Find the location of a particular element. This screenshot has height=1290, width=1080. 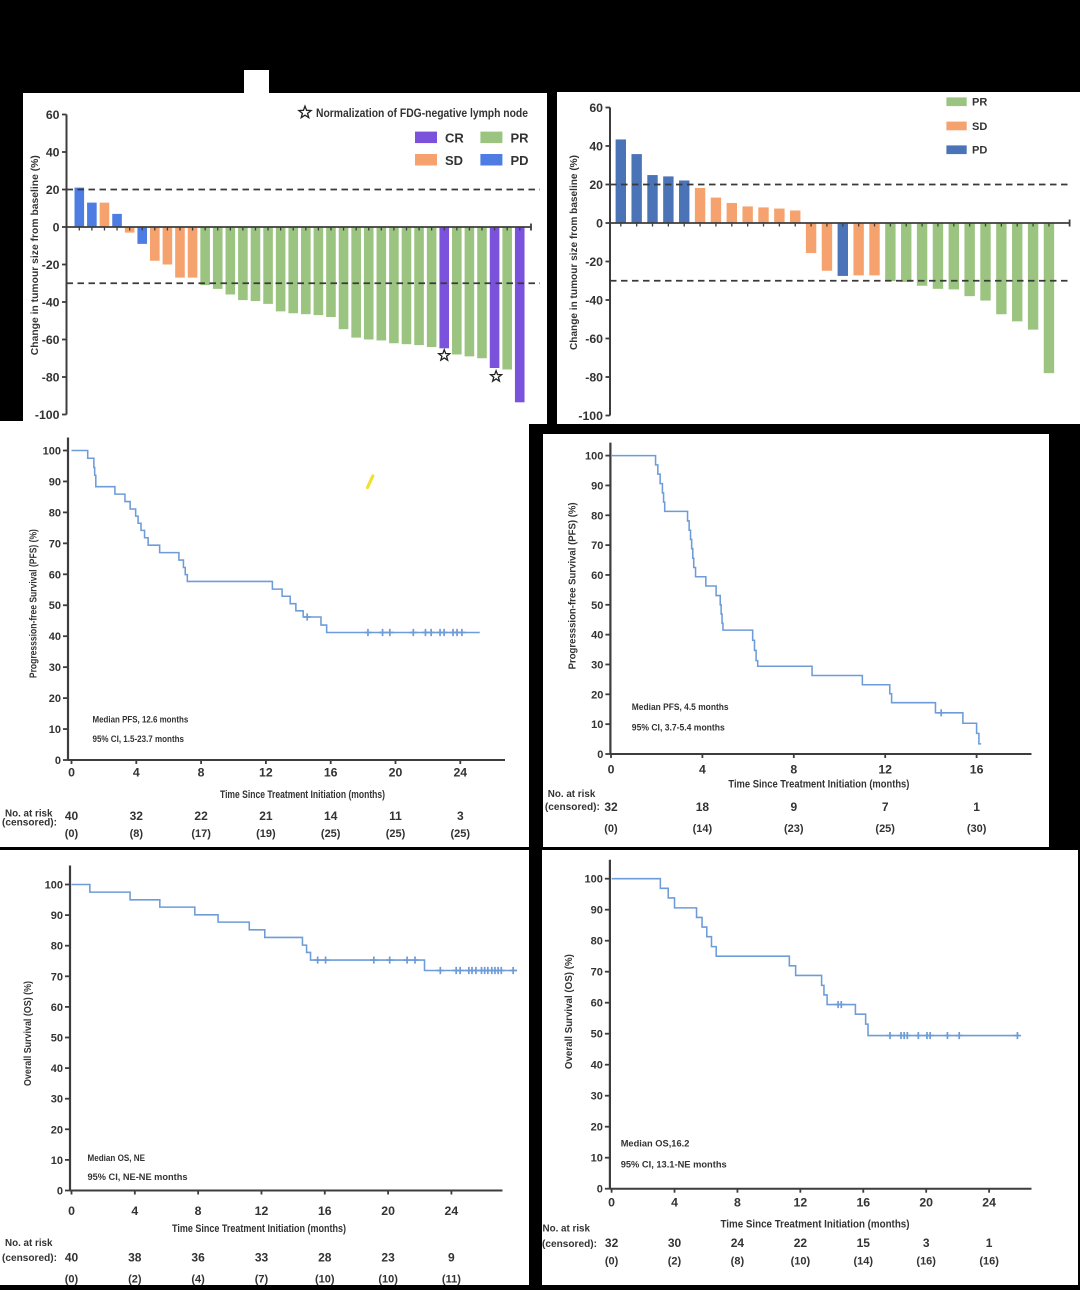

svg-text: -60 is located at coordinates (51, 340).